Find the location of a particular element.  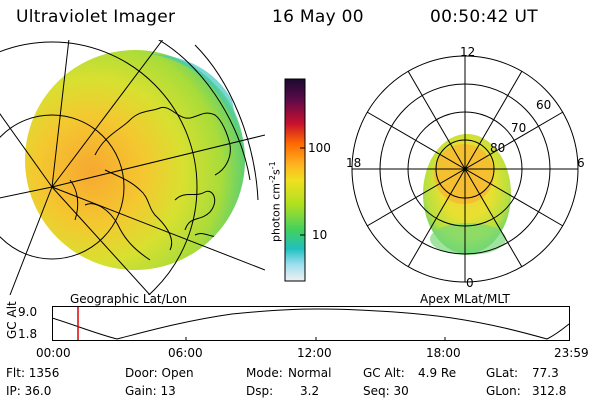

mlt-label-6: 6 is located at coordinates (581, 163).